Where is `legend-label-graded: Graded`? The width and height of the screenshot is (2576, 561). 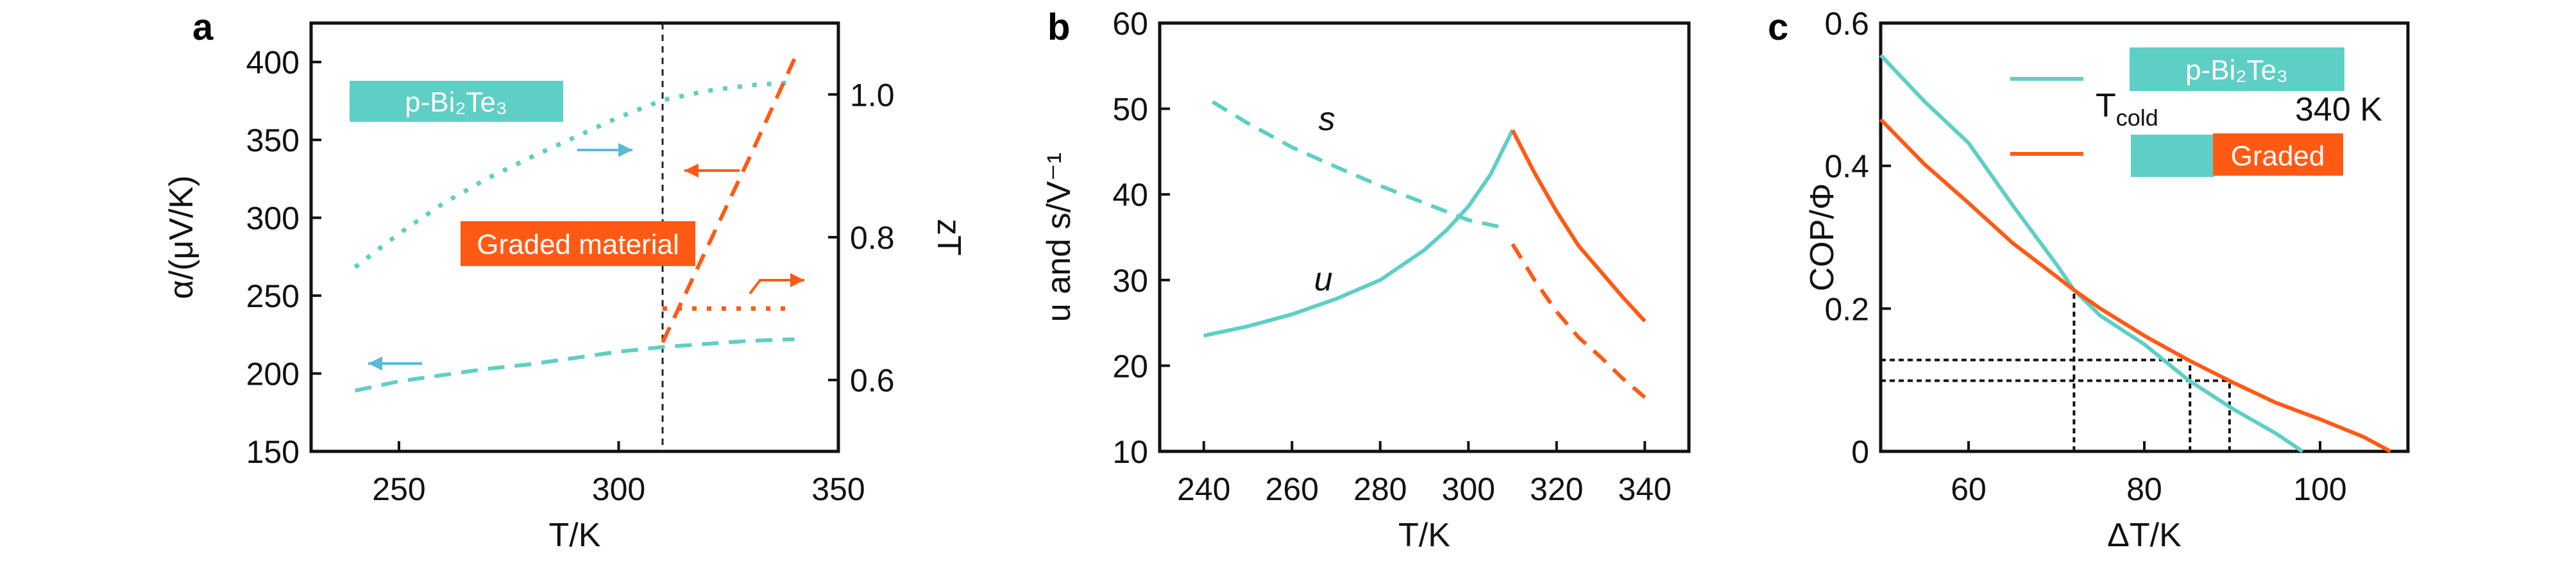 legend-label-graded: Graded is located at coordinates (2278, 156).